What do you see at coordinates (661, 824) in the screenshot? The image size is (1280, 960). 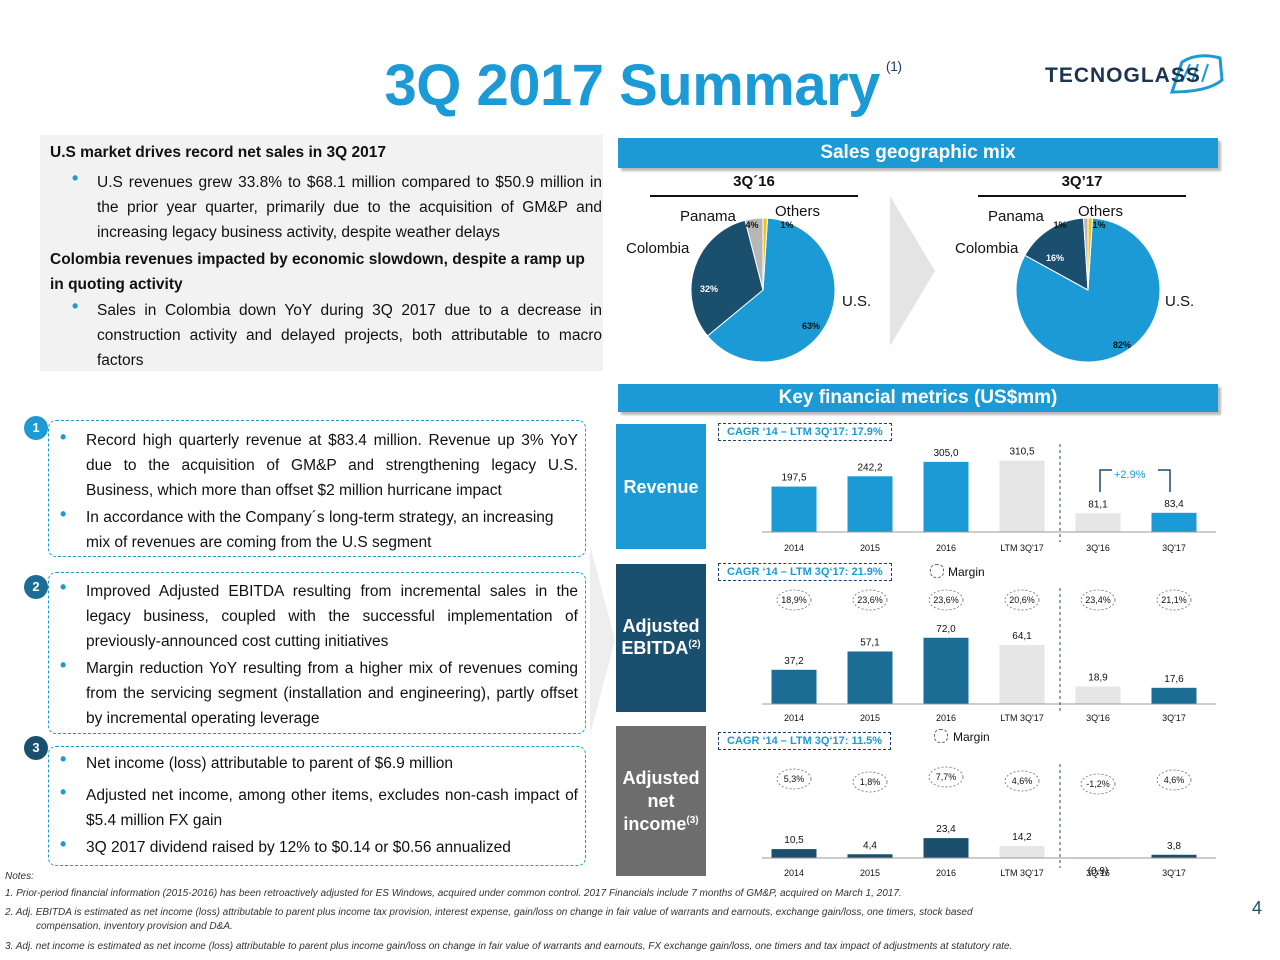 I see `net-income-label-3: income(3)` at bounding box center [661, 824].